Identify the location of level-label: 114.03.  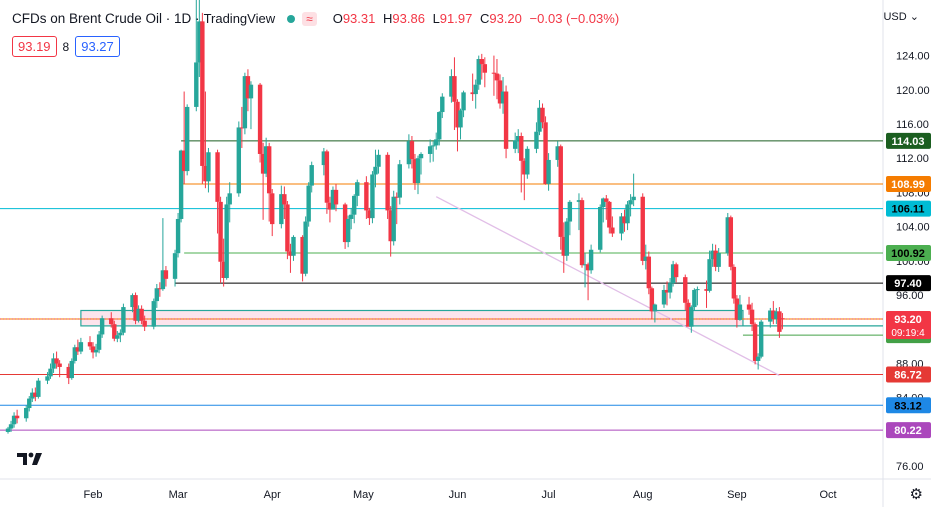
(907, 142).